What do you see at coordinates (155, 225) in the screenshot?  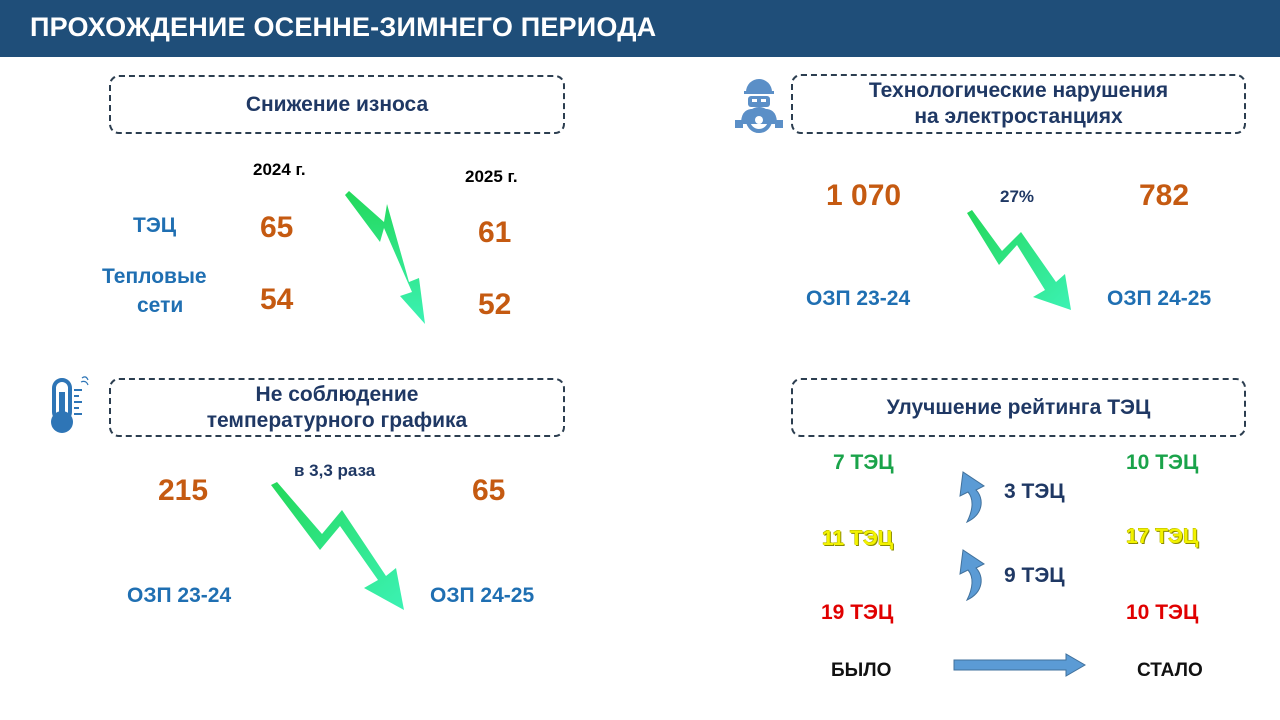 I see `wear-row-tec-label: ТЭЦ` at bounding box center [155, 225].